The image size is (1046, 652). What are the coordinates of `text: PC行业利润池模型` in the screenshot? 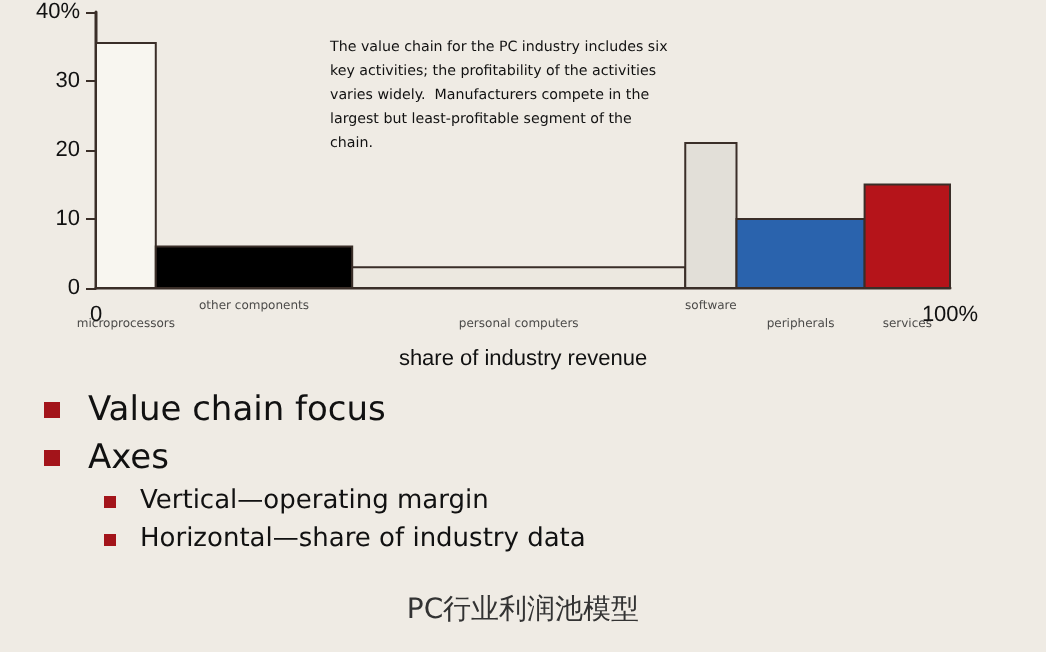 It's located at (523, 610).